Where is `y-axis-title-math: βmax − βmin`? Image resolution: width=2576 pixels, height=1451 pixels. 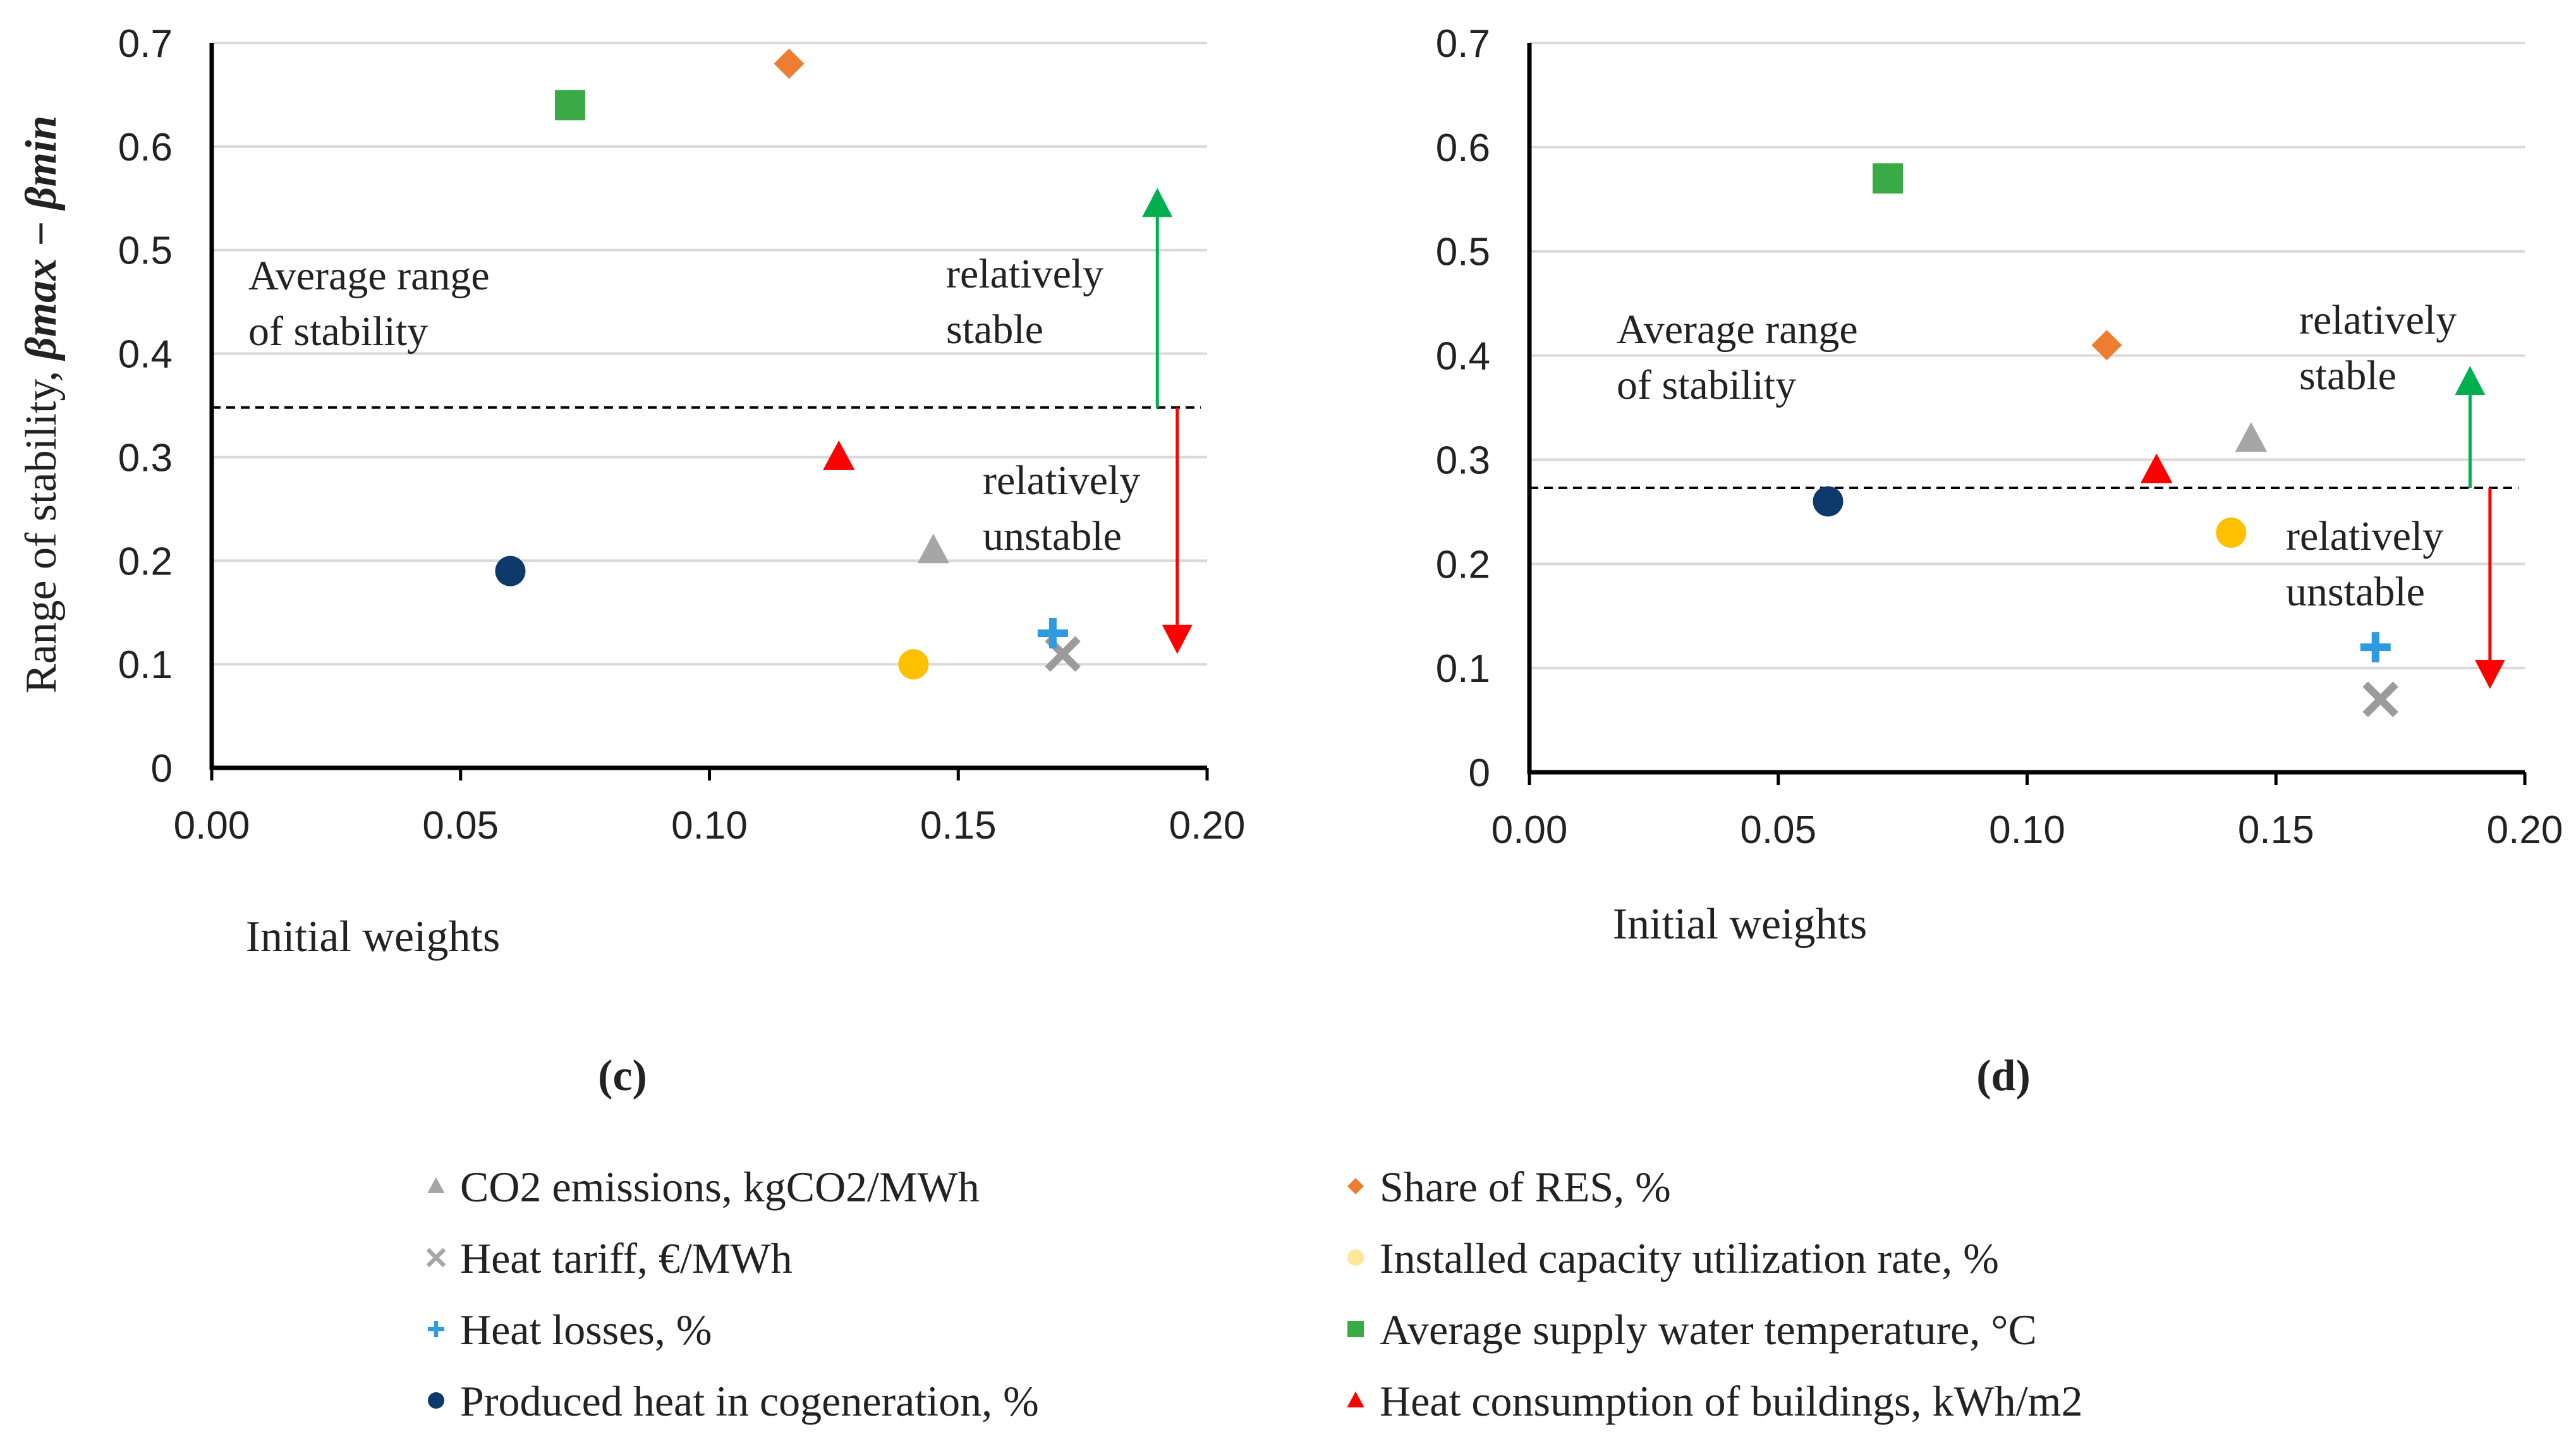 y-axis-title-math: βmax − βmin is located at coordinates (42, 239).